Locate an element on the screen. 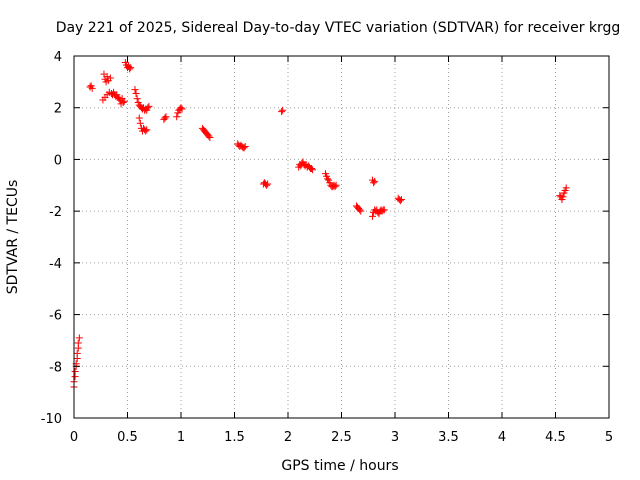  x-tick-label: 1 is located at coordinates (181, 437).